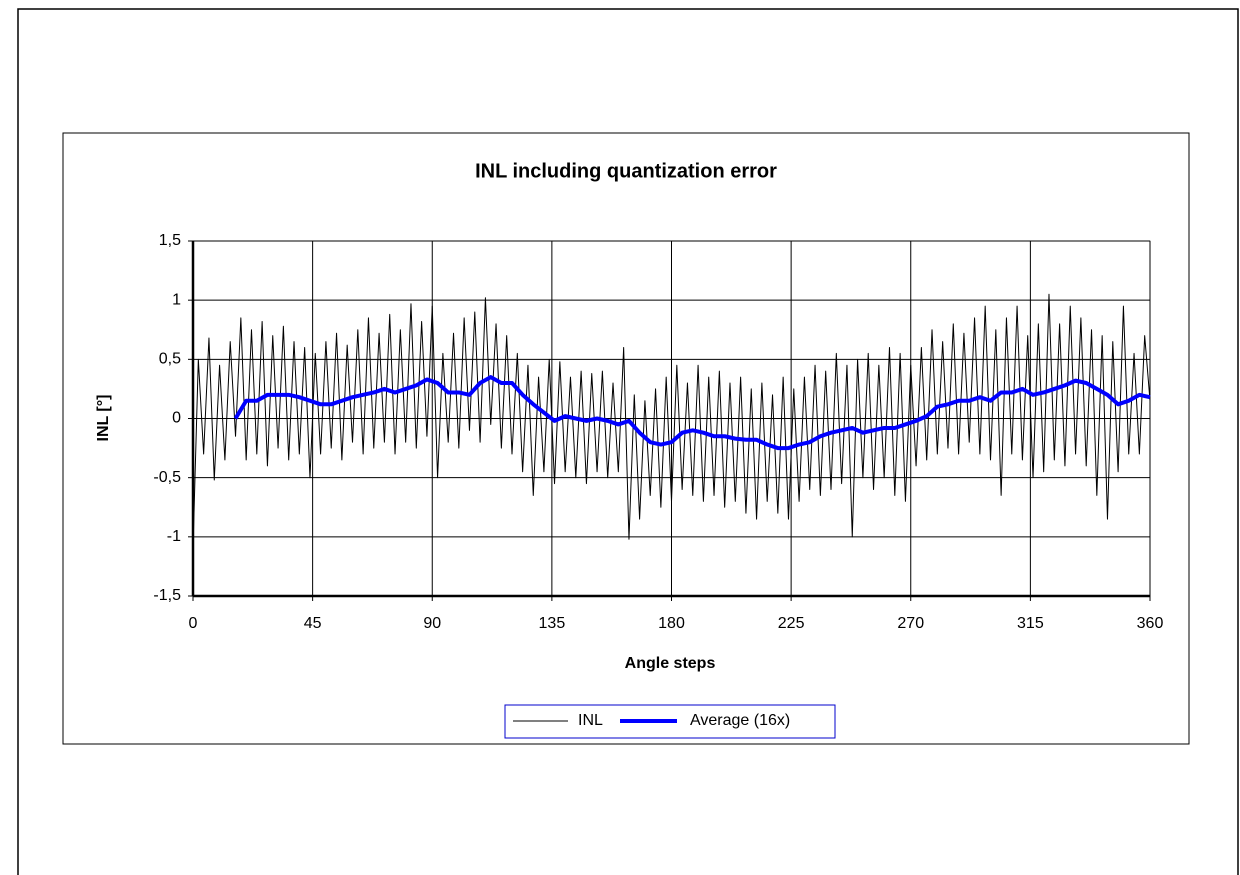 Image resolution: width=1240 pixels, height=875 pixels. Describe the element at coordinates (910, 623) in the screenshot. I see `x-tick-label: 270` at that location.